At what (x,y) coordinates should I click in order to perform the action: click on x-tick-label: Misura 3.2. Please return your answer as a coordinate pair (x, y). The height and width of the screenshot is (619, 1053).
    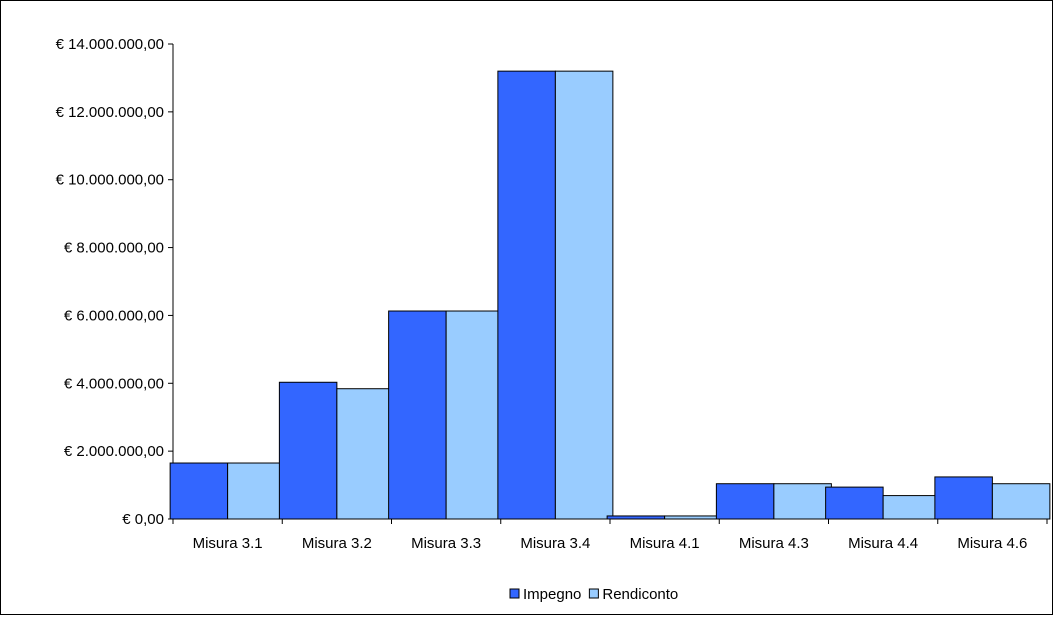
    Looking at the image, I should click on (337, 543).